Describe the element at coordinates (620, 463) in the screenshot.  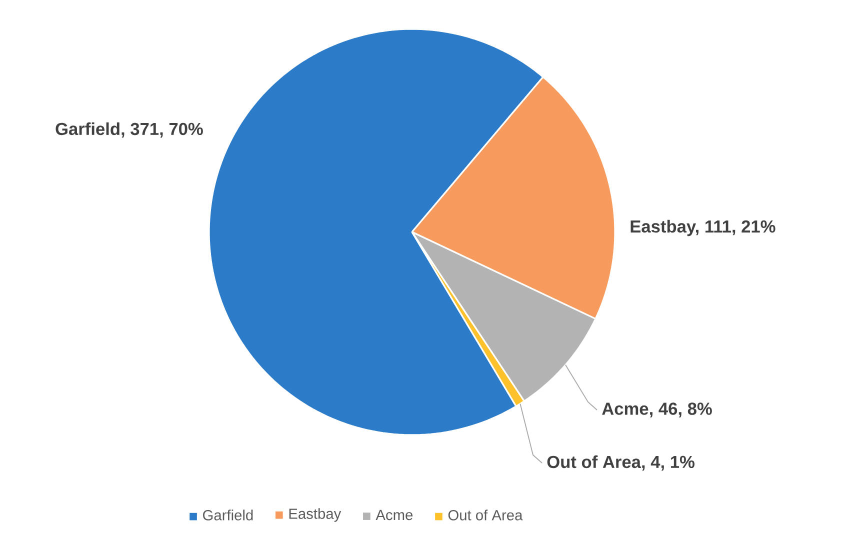
I see `data-label: Out of Area, 4, 1%` at that location.